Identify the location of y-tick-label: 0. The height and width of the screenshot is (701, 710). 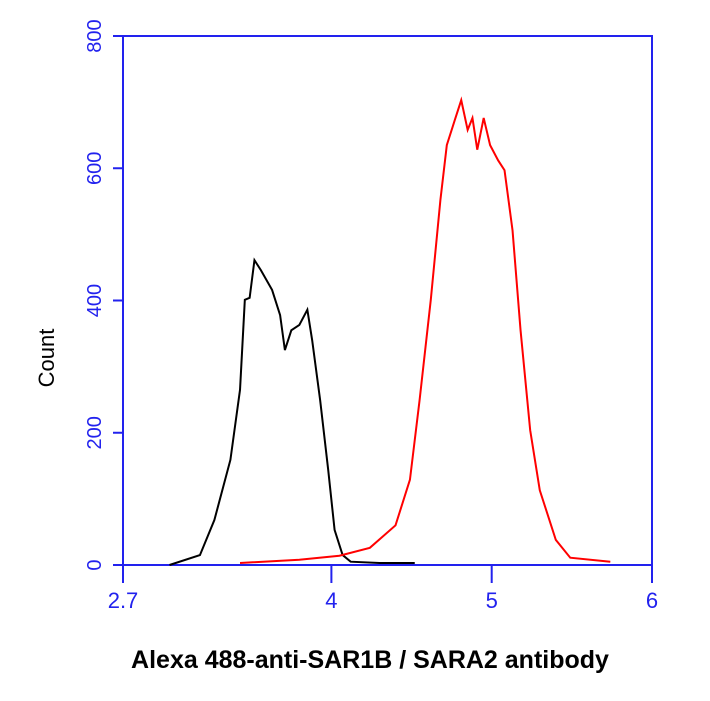
(95, 564).